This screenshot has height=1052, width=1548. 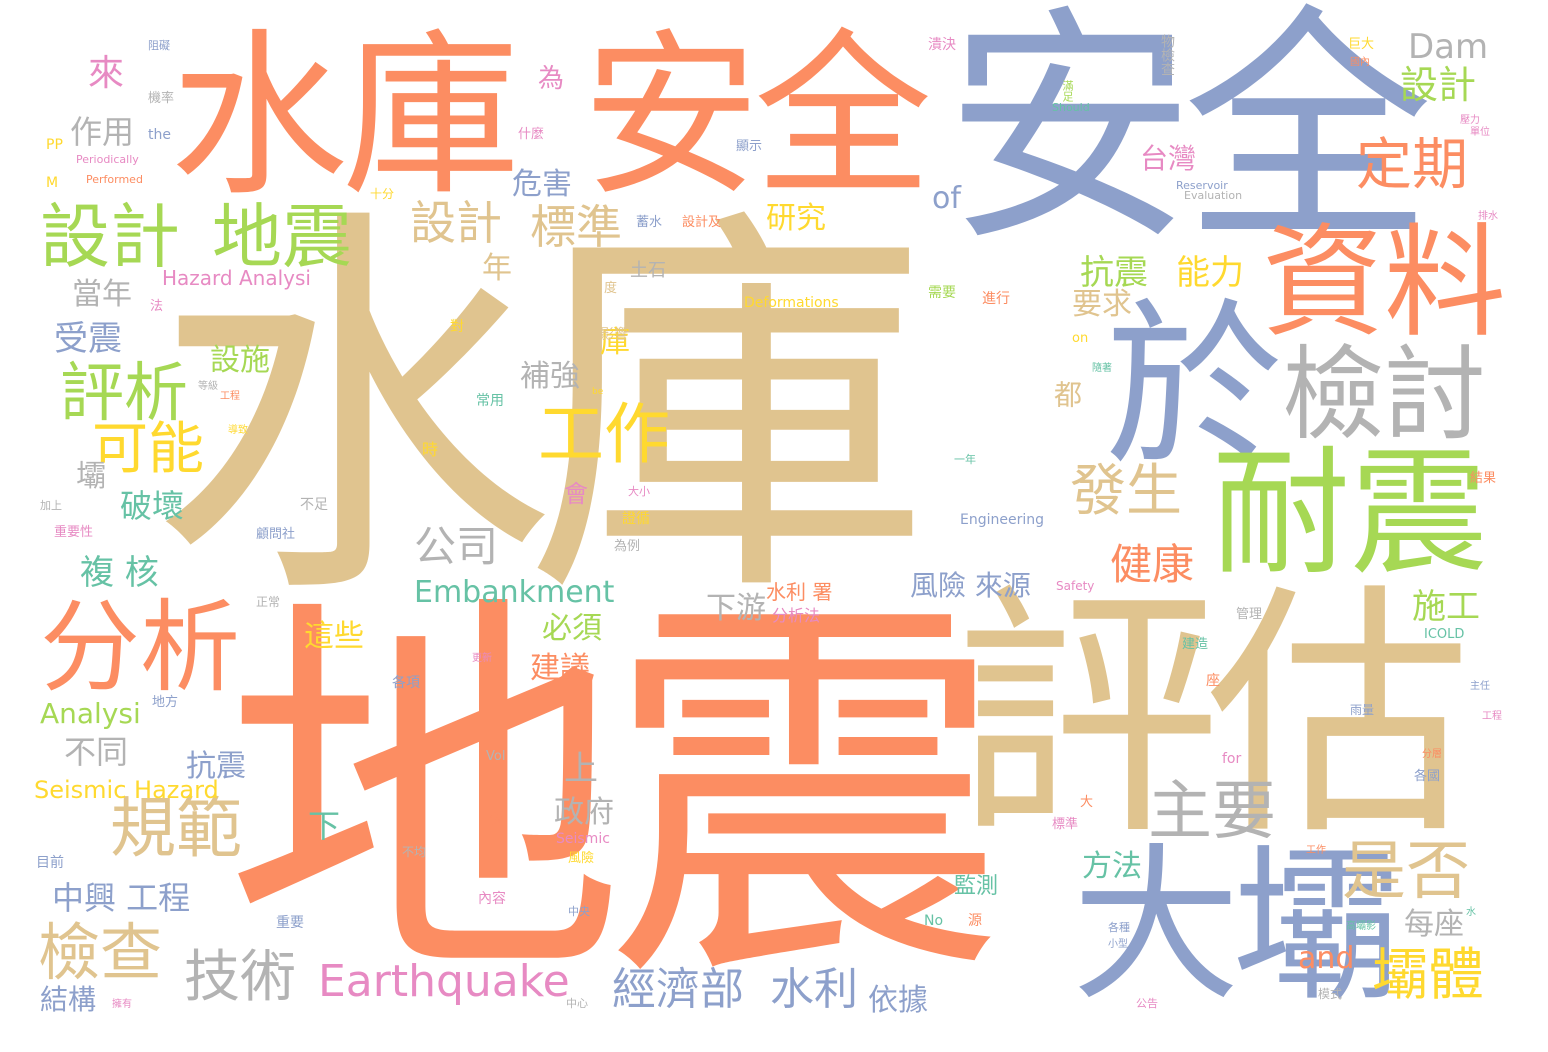 What do you see at coordinates (159, 45) in the screenshot?
I see `cloud-word: 阻礙` at bounding box center [159, 45].